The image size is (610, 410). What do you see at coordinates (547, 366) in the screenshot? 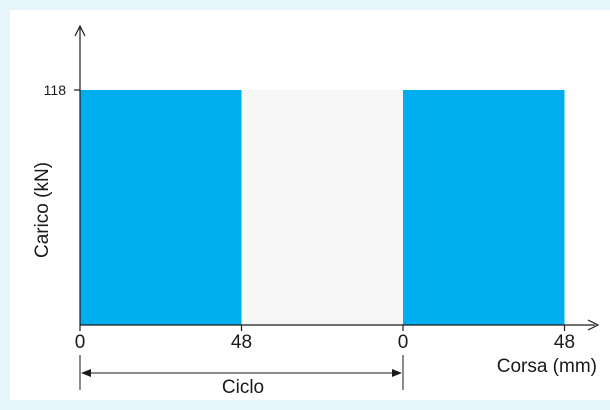
I see `x-axis-title: Corsa (mm)` at bounding box center [547, 366].